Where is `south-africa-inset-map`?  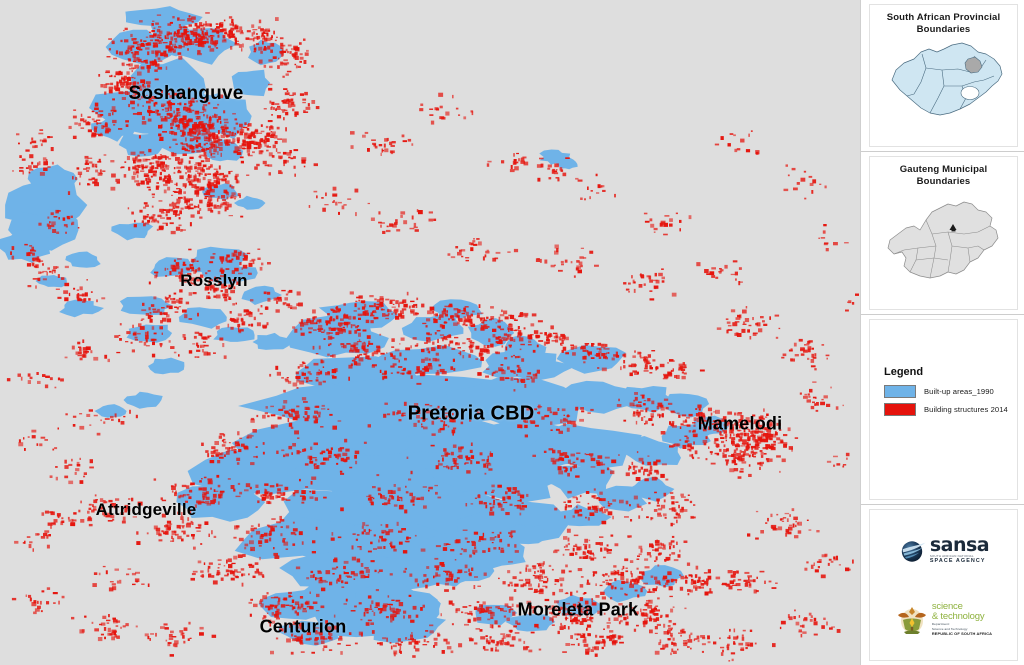 south-africa-inset-map is located at coordinates (944, 79).